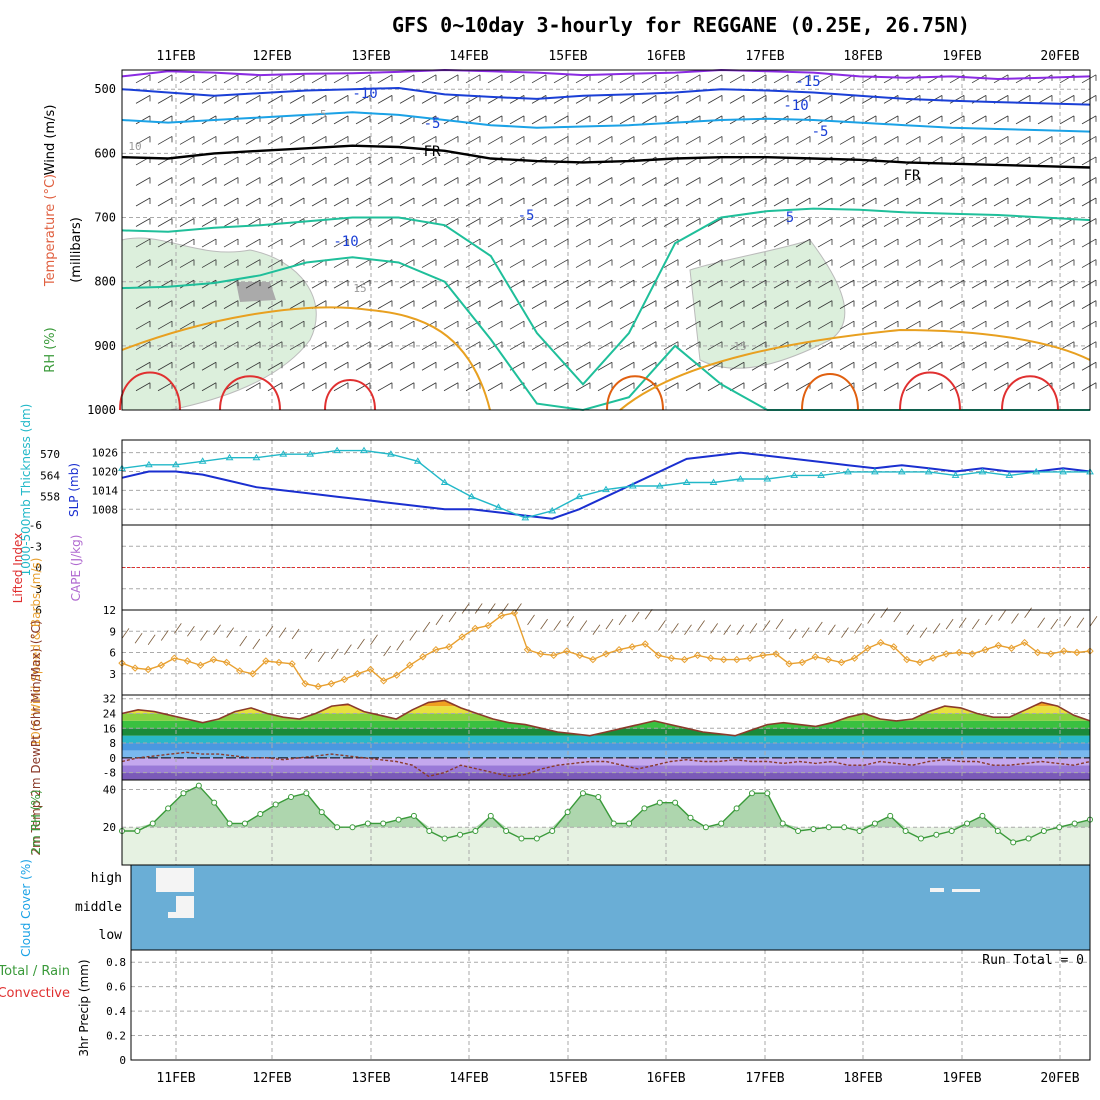 The image size is (1100, 1100). What do you see at coordinates (109, 773) in the screenshot?
I see `temp-tick-label: -8` at bounding box center [109, 773].